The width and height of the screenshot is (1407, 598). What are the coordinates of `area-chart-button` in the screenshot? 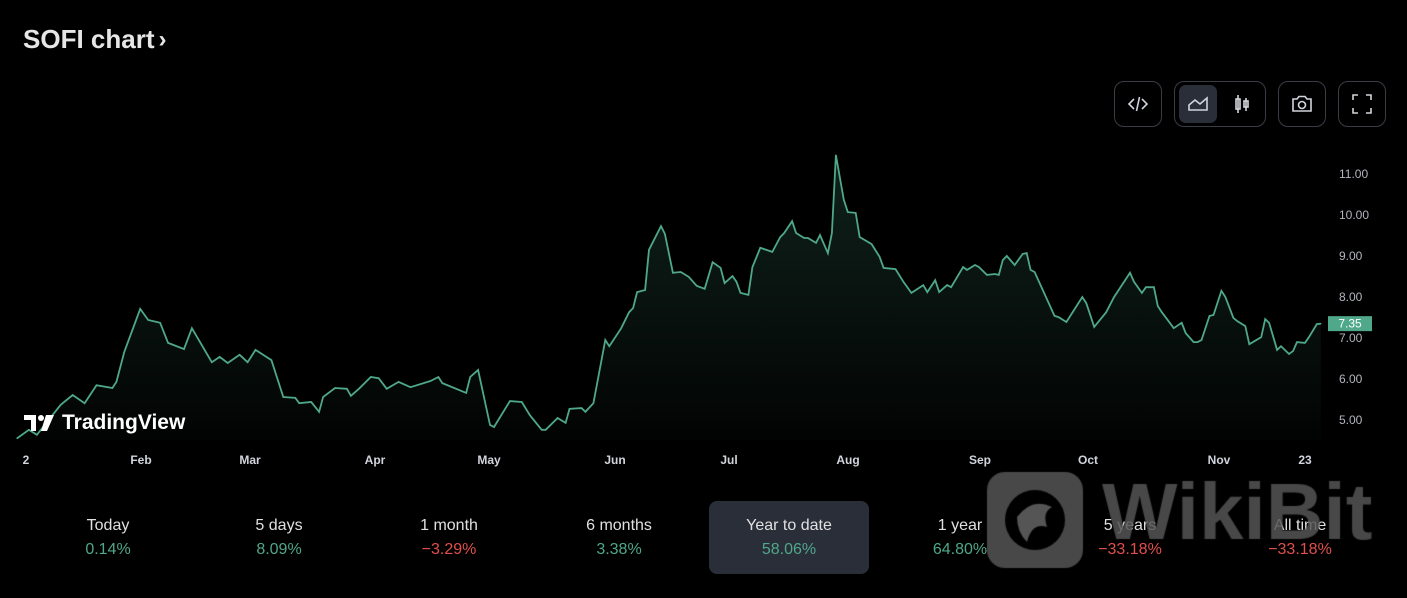 It's located at (1198, 104).